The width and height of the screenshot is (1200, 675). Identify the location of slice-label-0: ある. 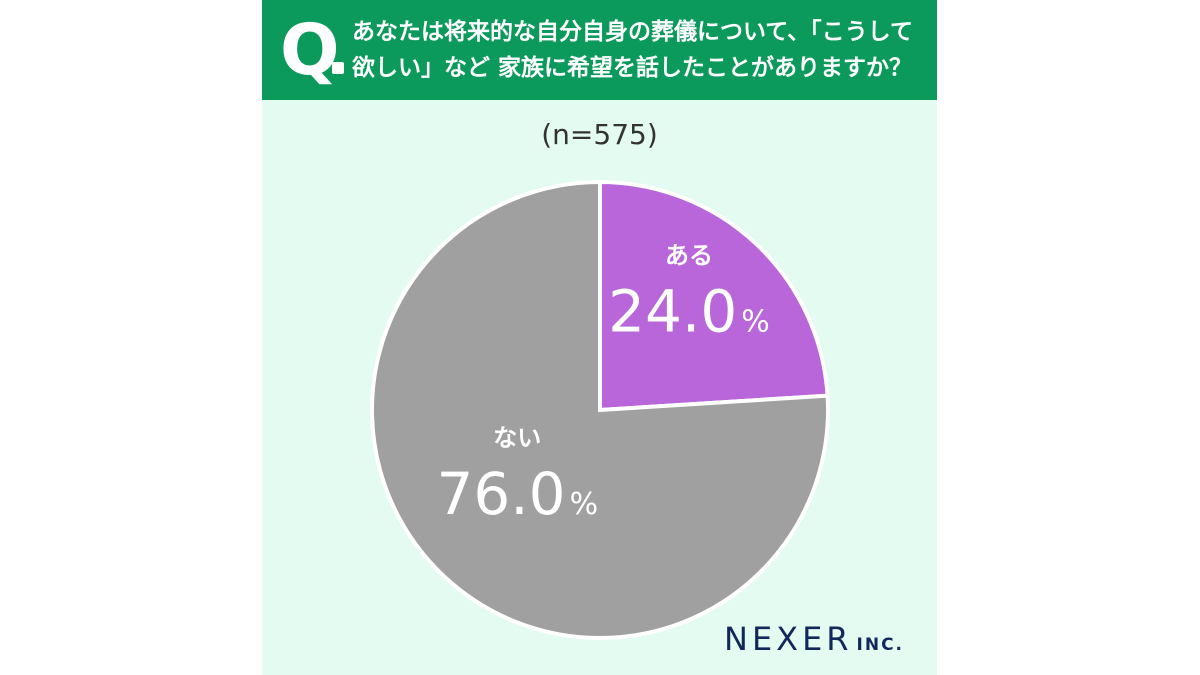
(689, 255).